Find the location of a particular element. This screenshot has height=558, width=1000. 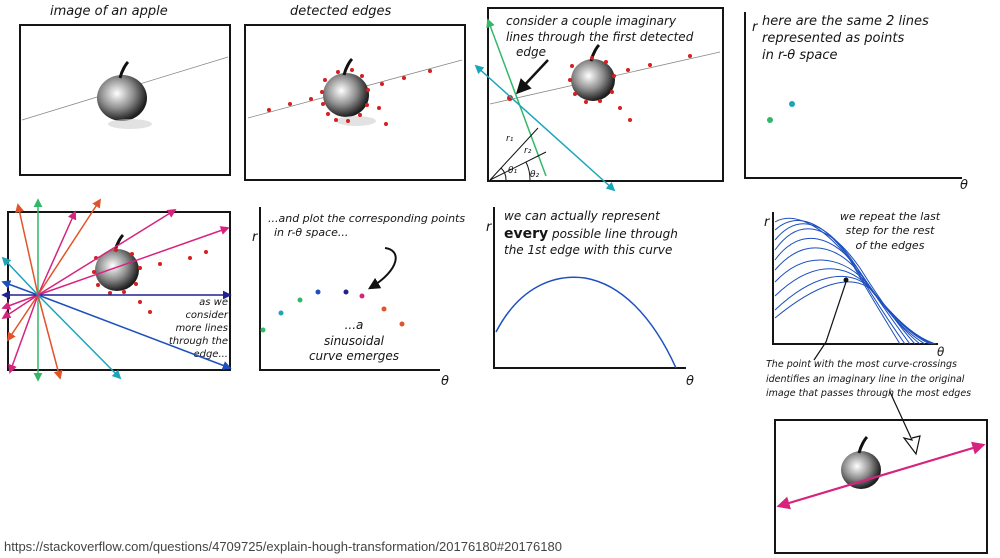

caption-p6b-line-2: sinusoidal is located at coordinates (354, 340).